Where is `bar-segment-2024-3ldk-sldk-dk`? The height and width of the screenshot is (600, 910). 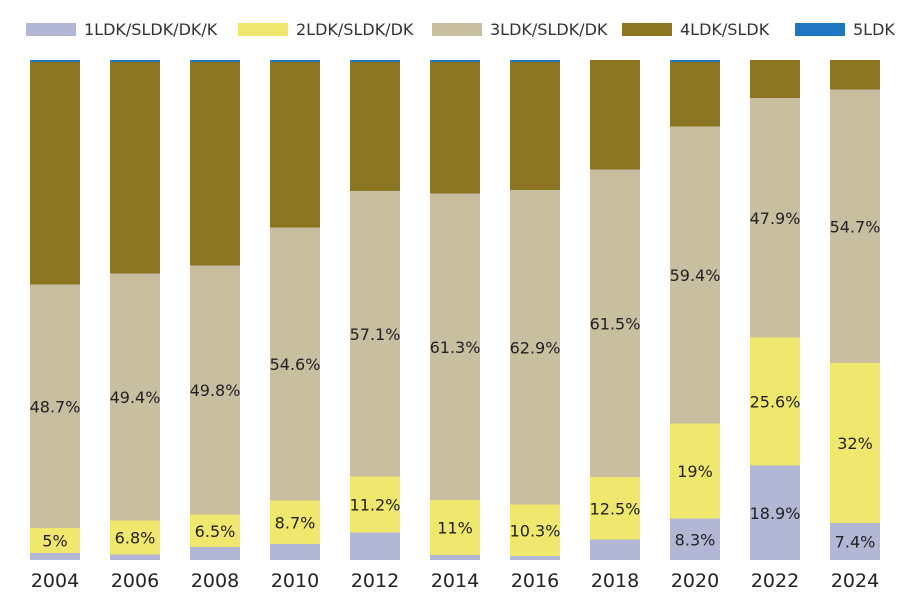
bar-segment-2024-3ldk-sldk-dk is located at coordinates (855, 226).